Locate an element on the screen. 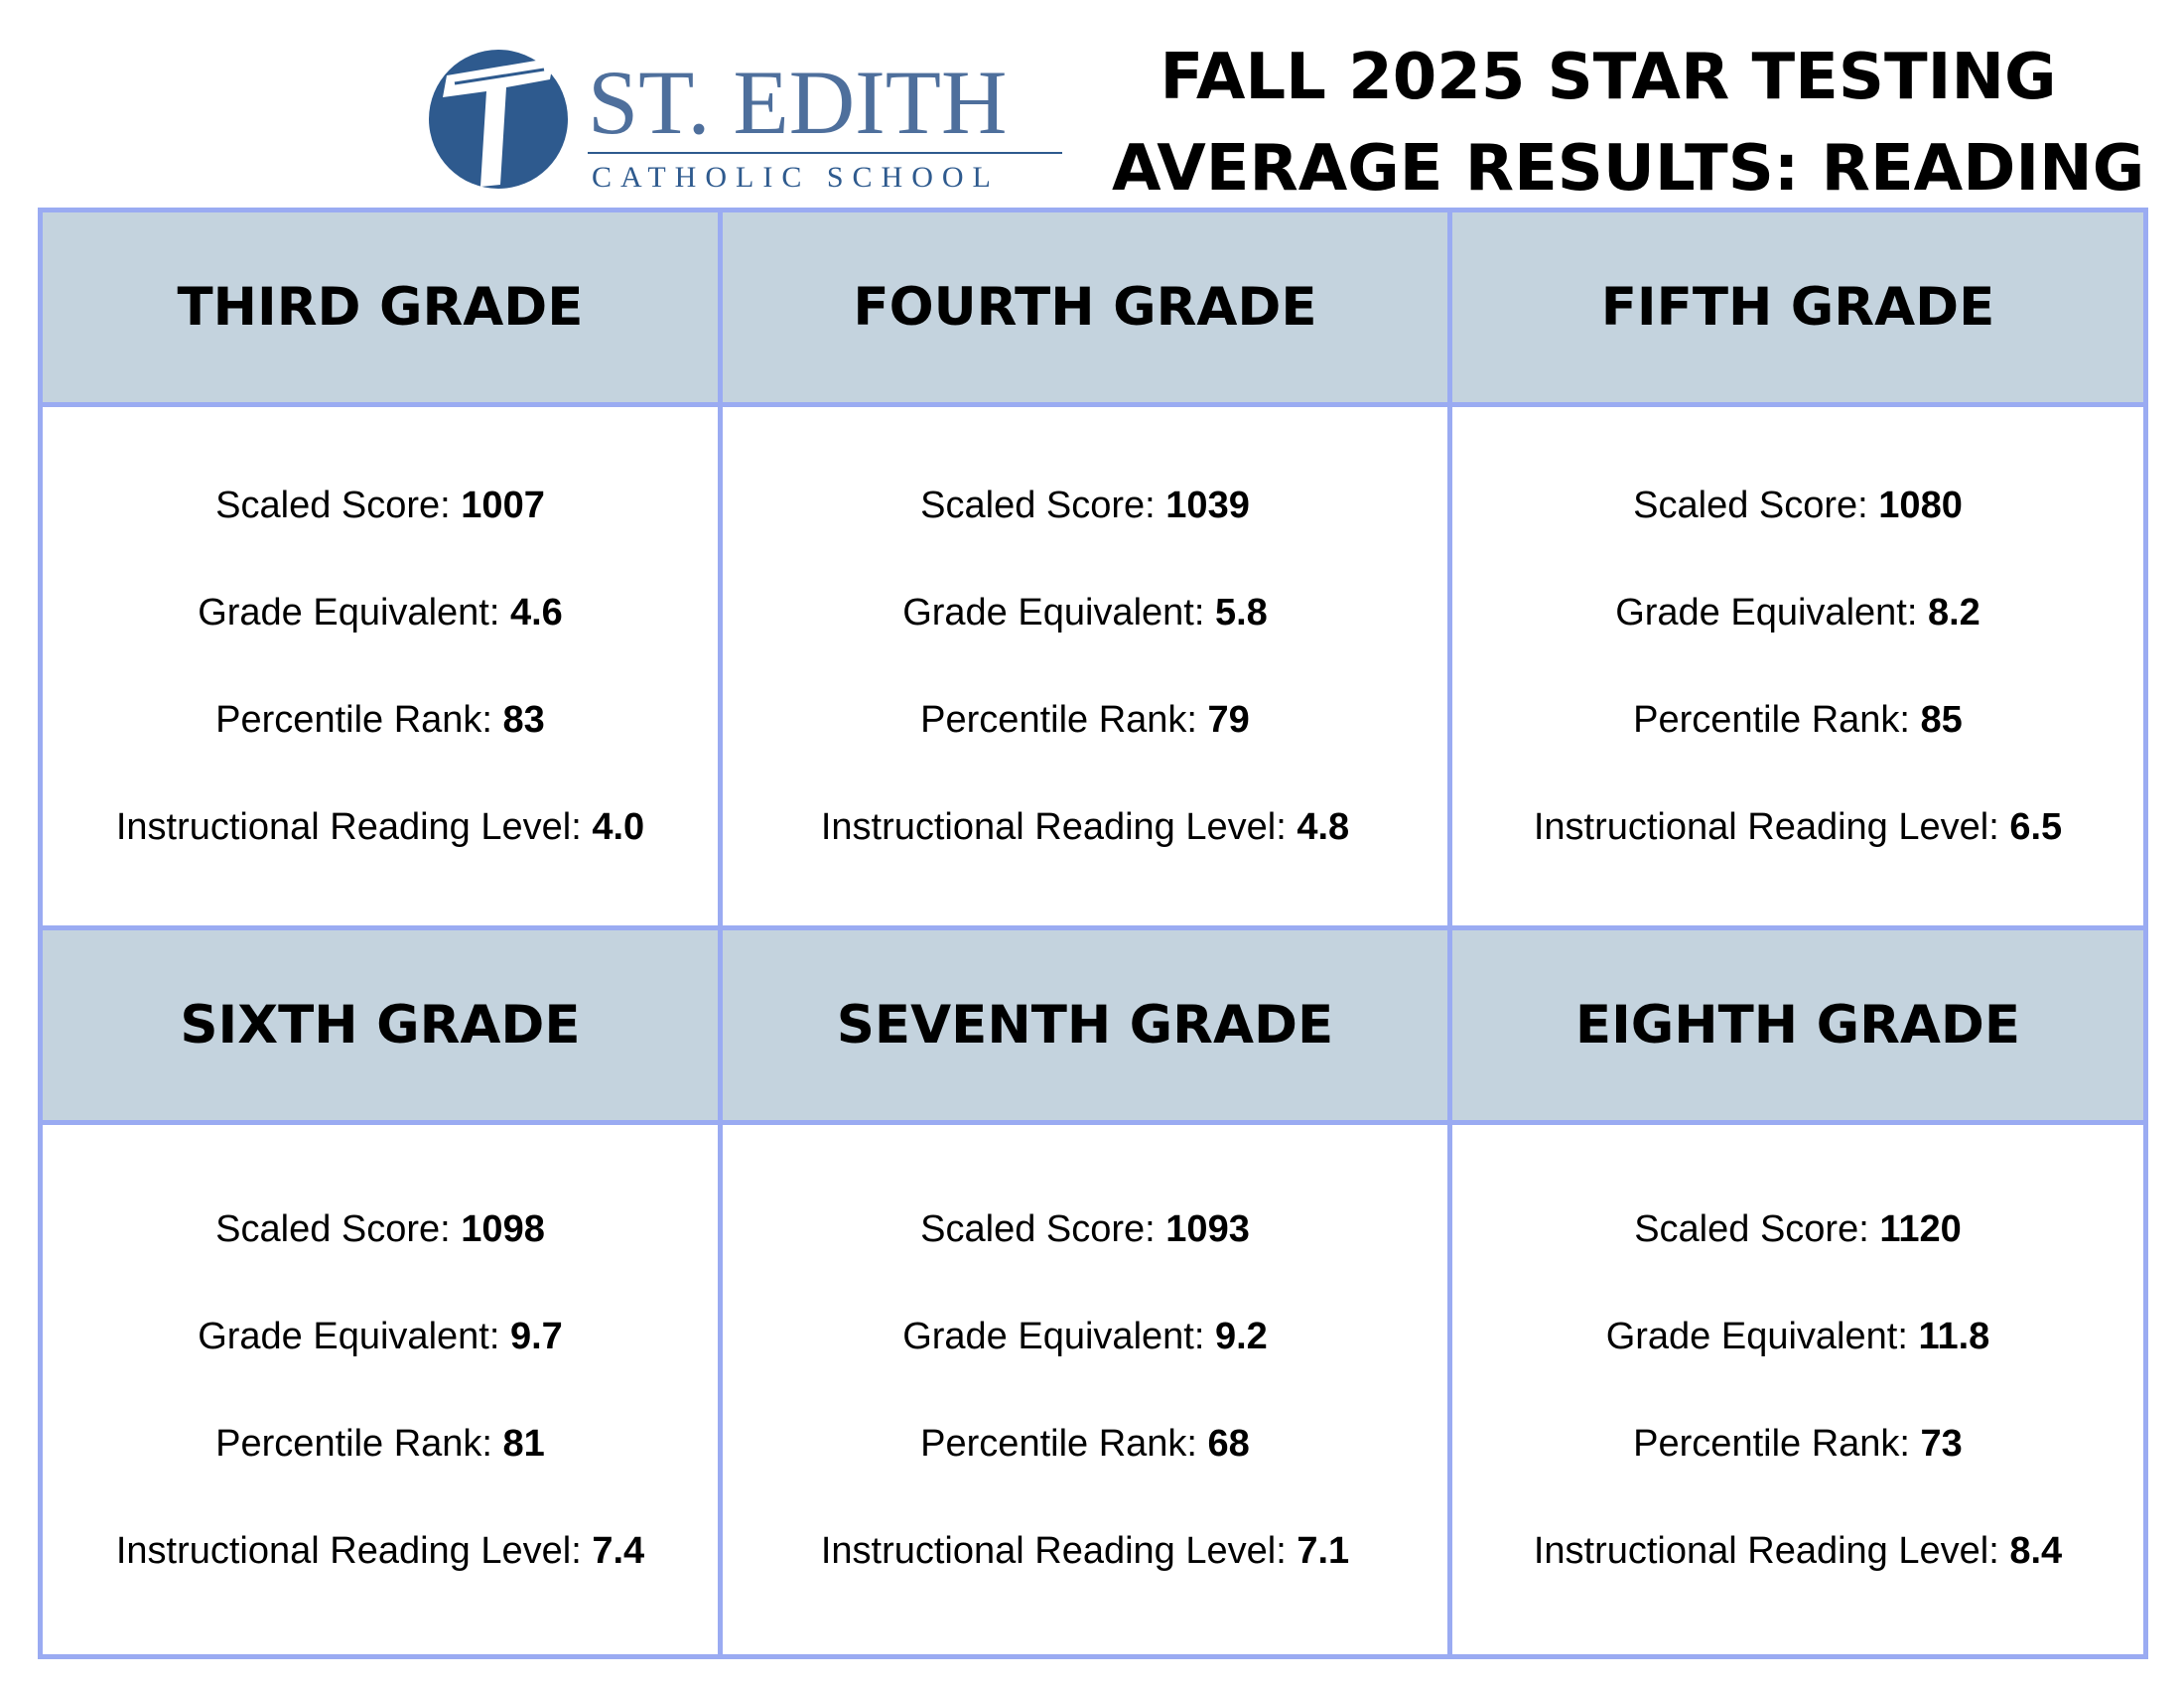  grade-header: SEVENTH GRADE is located at coordinates (1087, 1027).